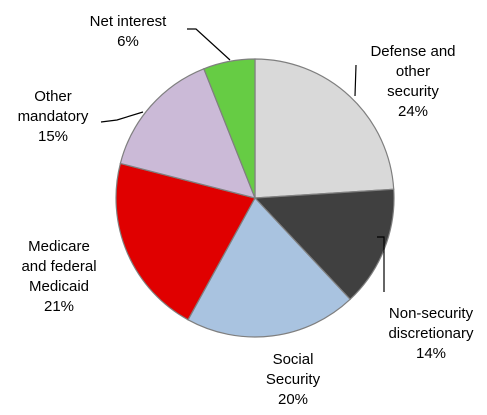 The image size is (487, 415). I want to click on label-line: and federal, so click(59, 266).